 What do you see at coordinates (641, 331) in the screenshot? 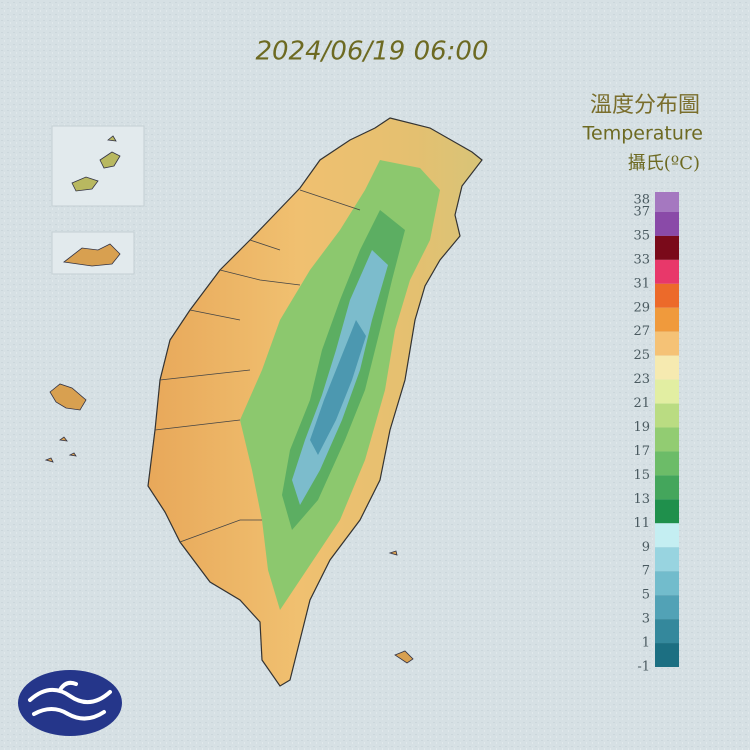
I see `legend-tick-label: 27` at bounding box center [641, 331].